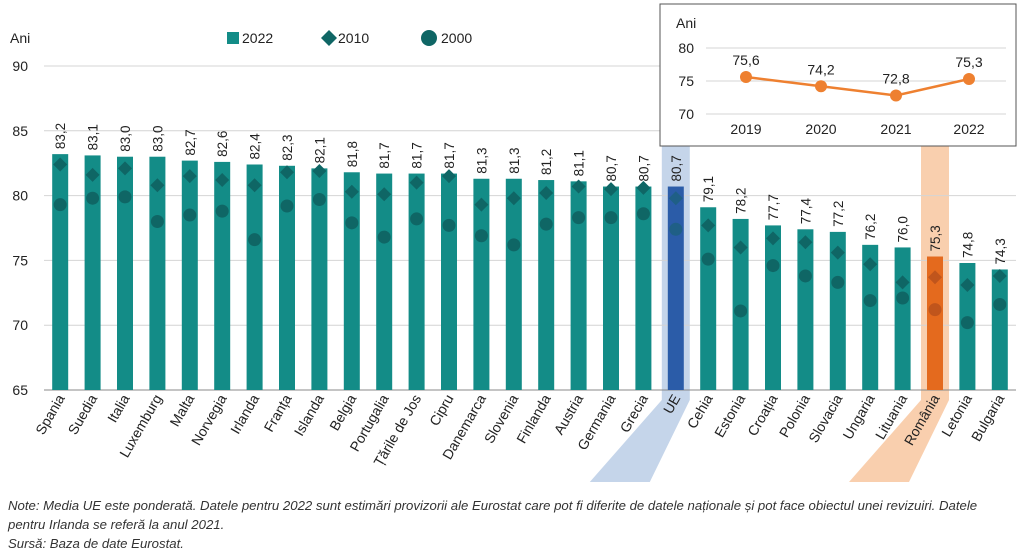 This screenshot has width=1024, height=559. I want to click on x-tick-label: Suedia, so click(83, 414).